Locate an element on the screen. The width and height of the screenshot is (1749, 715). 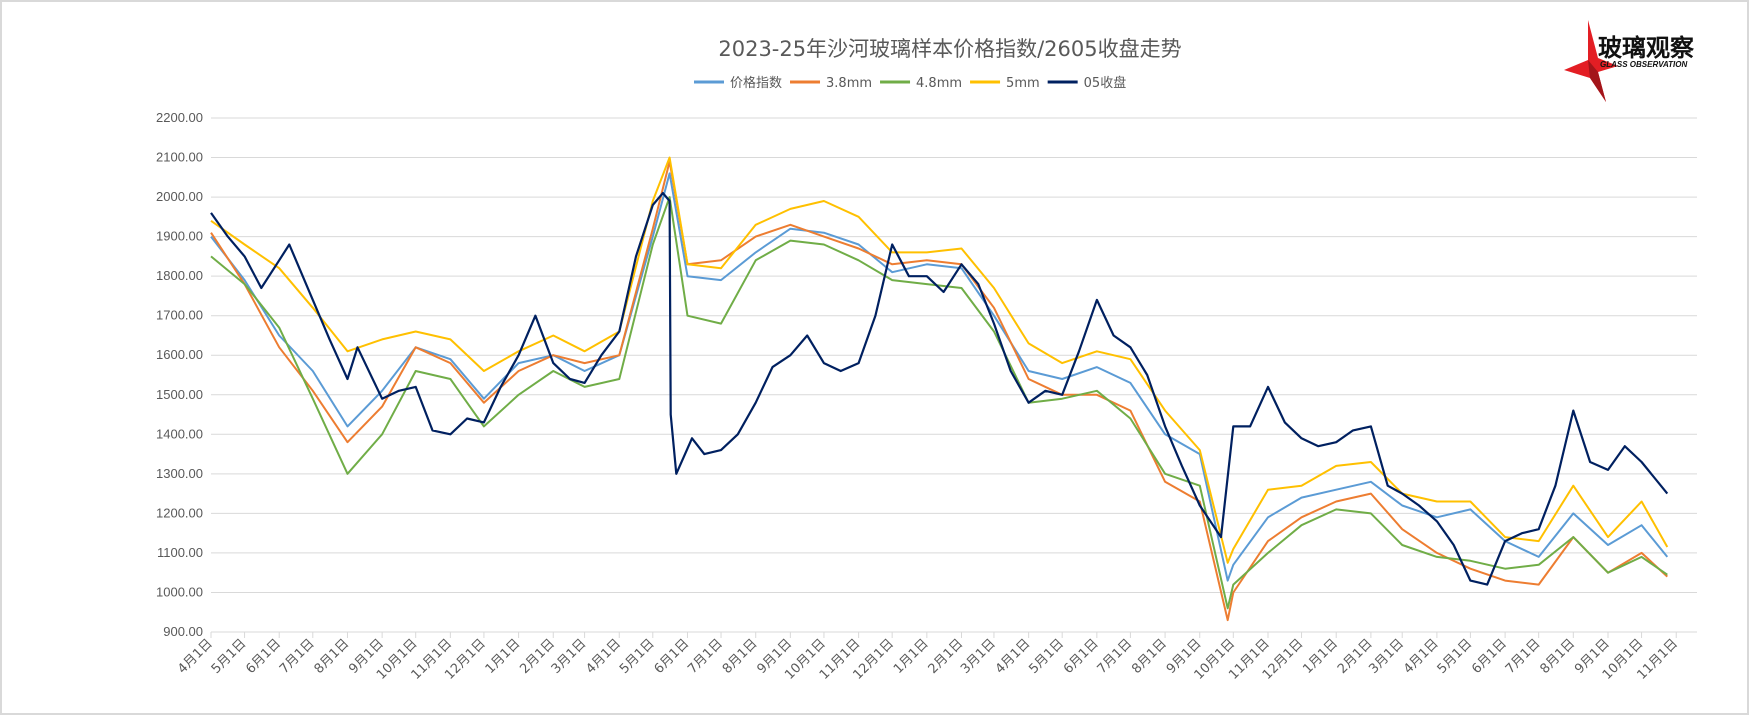
legend-item: 4.8mm is located at coordinates (921, 83).